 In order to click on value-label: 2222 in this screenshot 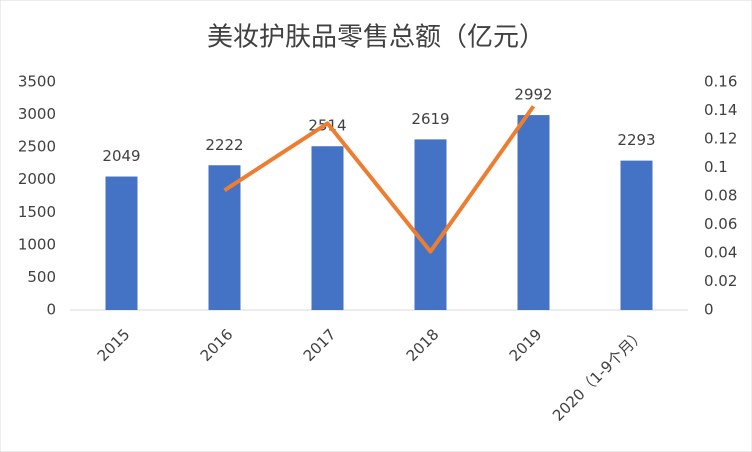, I will do `click(224, 145)`.